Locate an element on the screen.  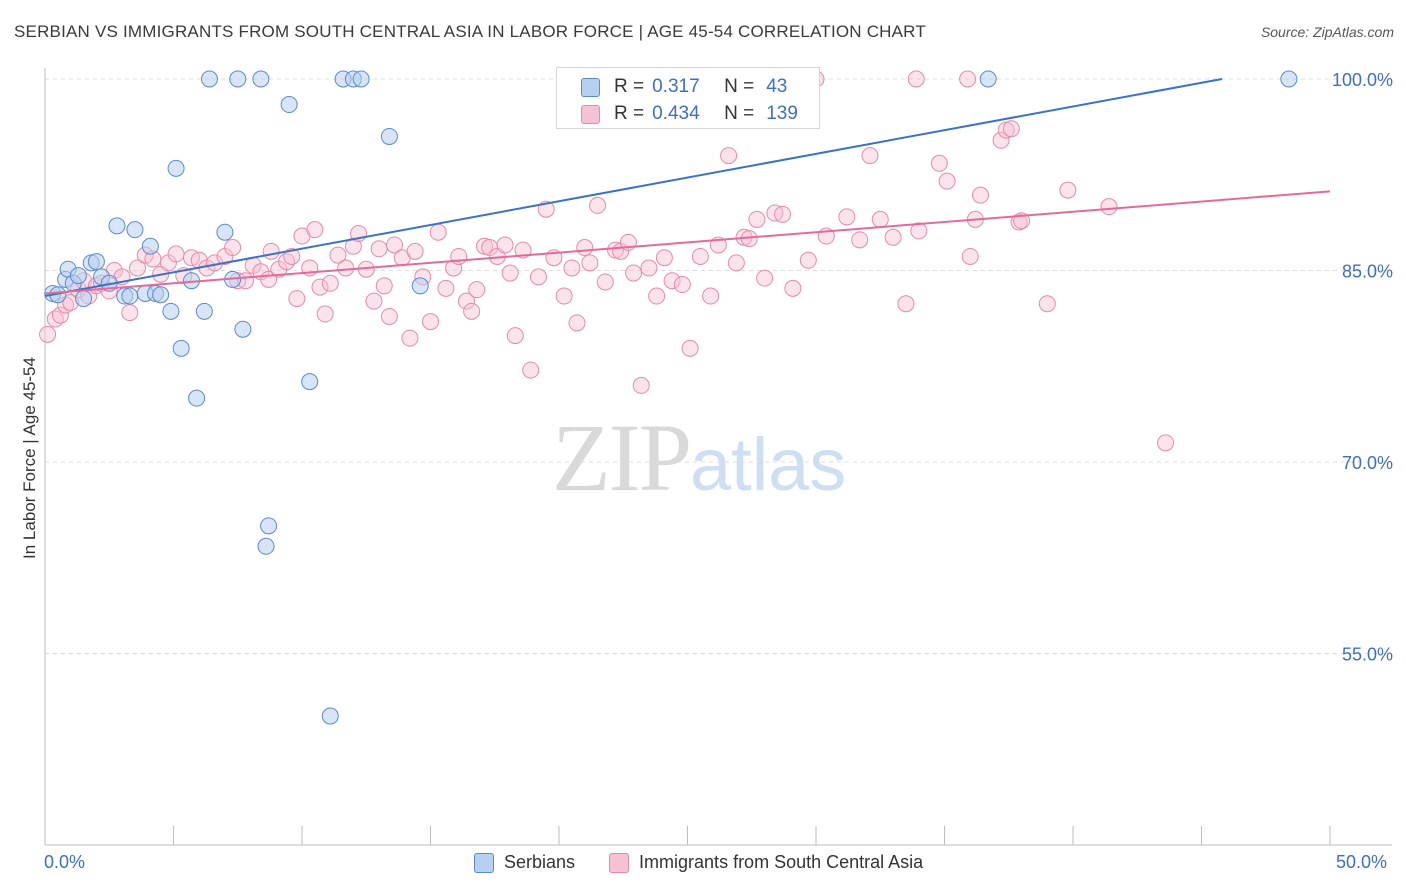
legend-label-serbians: Serbians is located at coordinates (540, 862).